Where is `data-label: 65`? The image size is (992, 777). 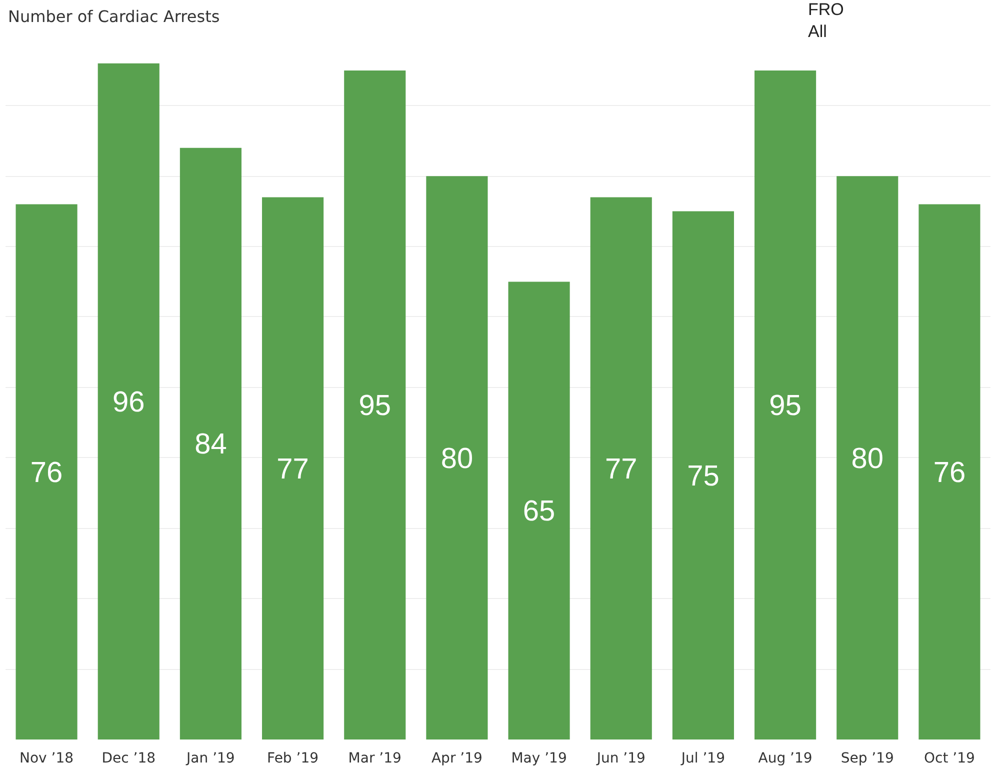
data-label: 65 is located at coordinates (539, 512).